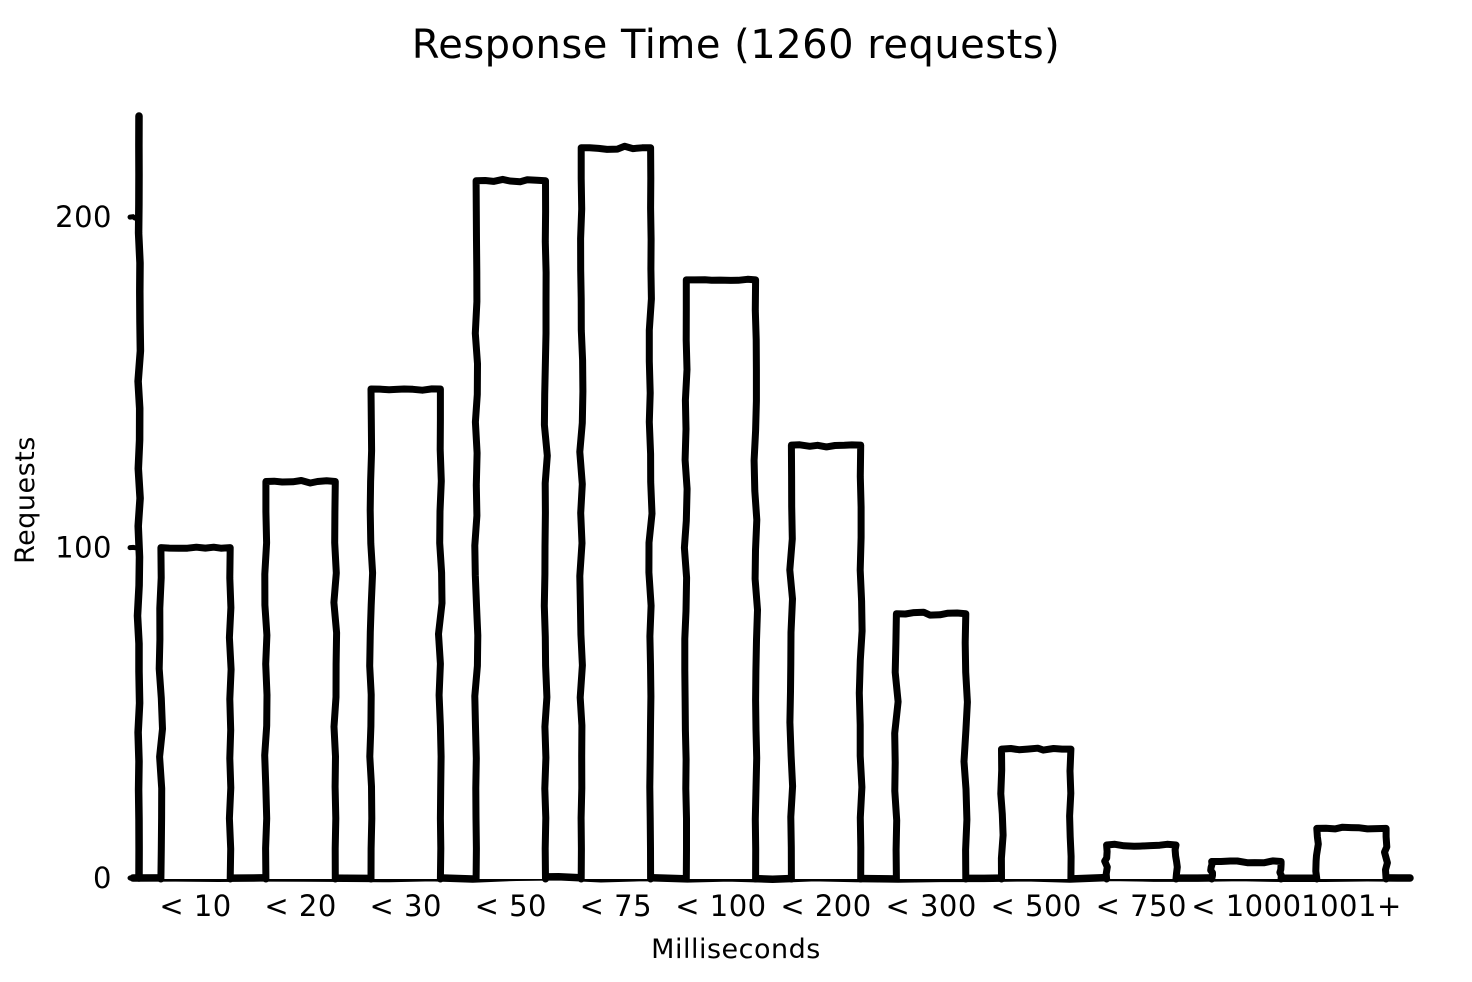 The height and width of the screenshot is (982, 1472). What do you see at coordinates (405, 906) in the screenshot?
I see `x-tick-label: < 30` at bounding box center [405, 906].